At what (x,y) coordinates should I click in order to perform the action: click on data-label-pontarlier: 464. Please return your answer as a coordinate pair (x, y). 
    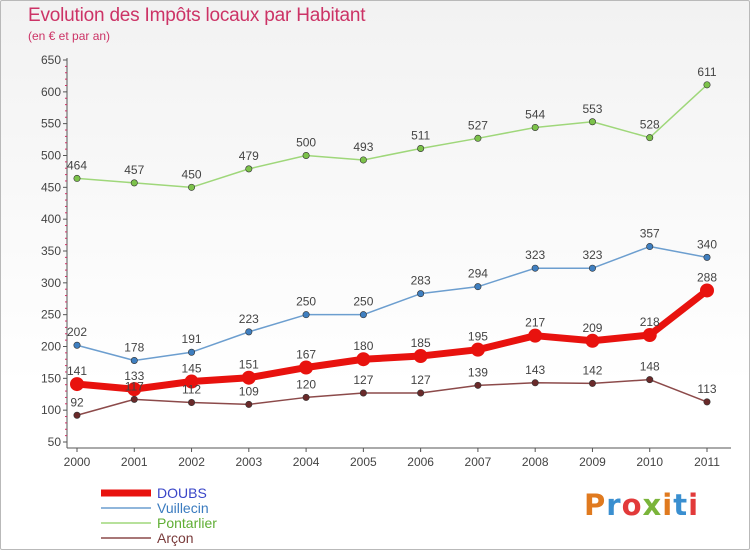
    Looking at the image, I should click on (77, 165).